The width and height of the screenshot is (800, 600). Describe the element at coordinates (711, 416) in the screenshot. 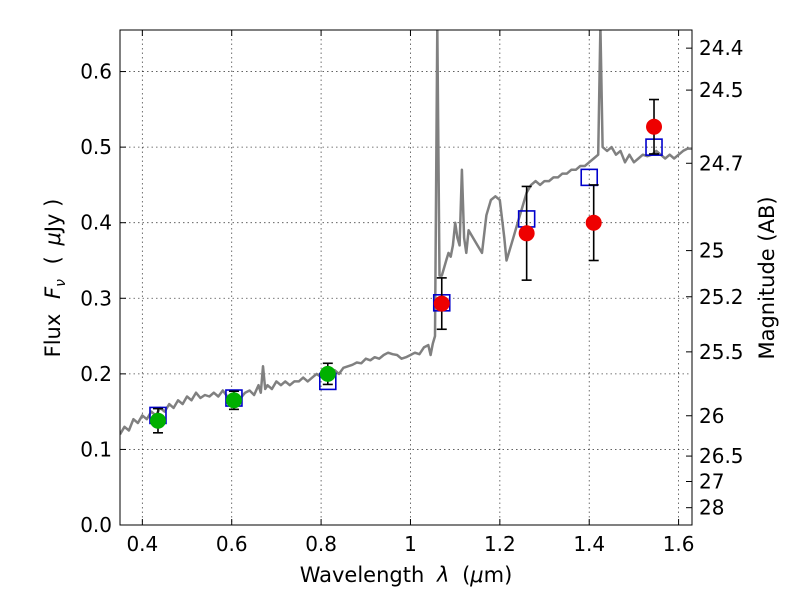

I see `y2-tick-label: 26` at that location.